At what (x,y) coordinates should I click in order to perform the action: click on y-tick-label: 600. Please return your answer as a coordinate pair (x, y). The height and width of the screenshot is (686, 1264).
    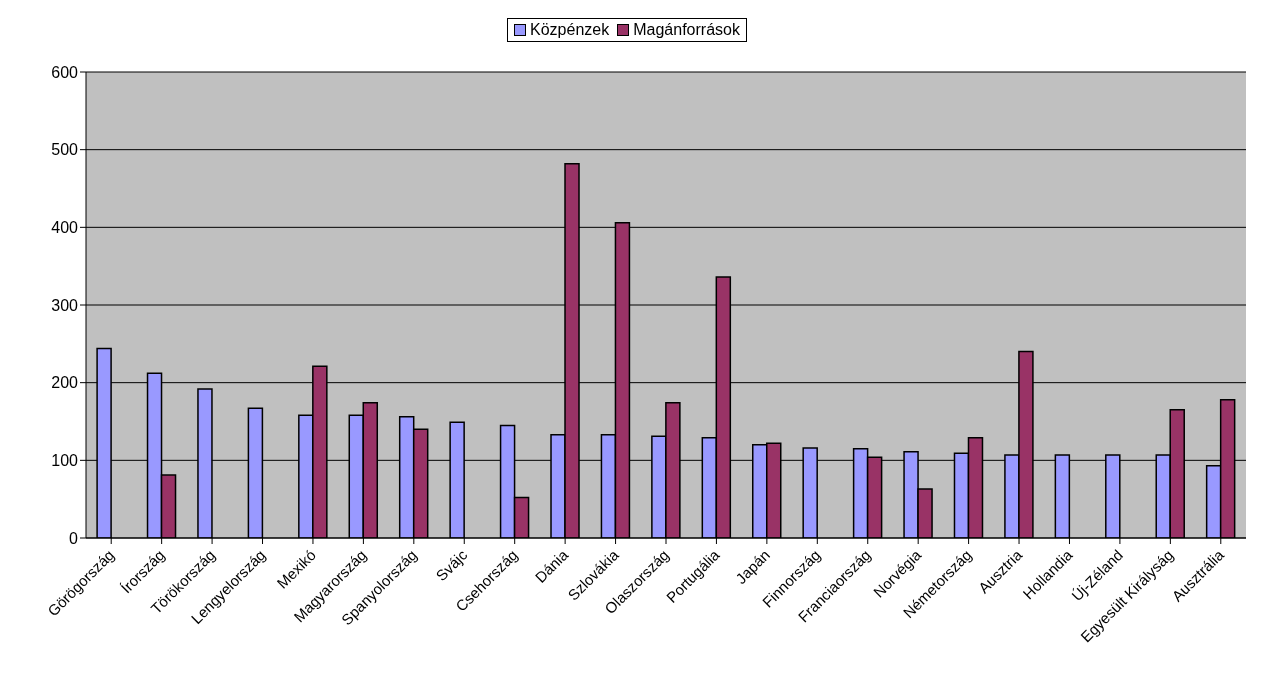
    Looking at the image, I should click on (65, 72).